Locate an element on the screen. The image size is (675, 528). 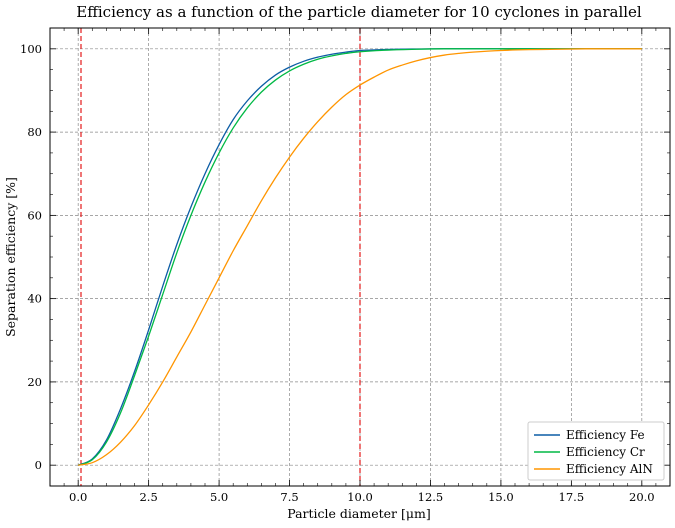
y-tick-label: 20 is located at coordinates (34, 382).